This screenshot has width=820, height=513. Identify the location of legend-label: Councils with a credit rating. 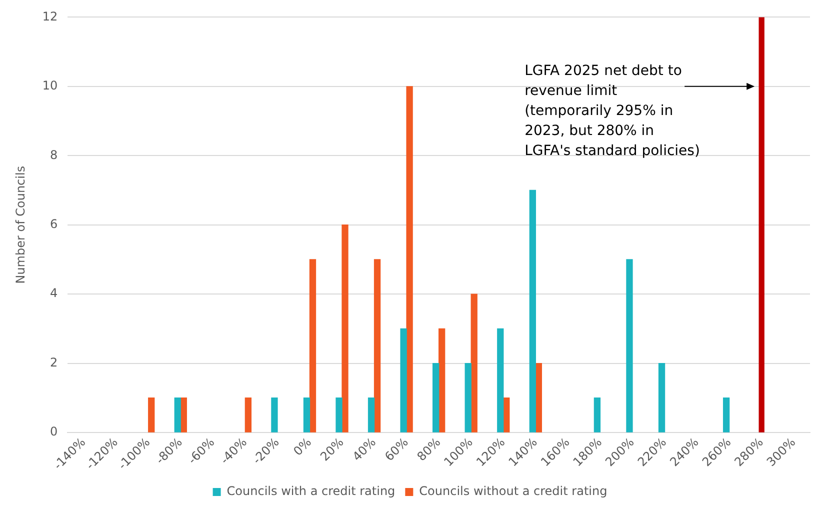
(311, 491).